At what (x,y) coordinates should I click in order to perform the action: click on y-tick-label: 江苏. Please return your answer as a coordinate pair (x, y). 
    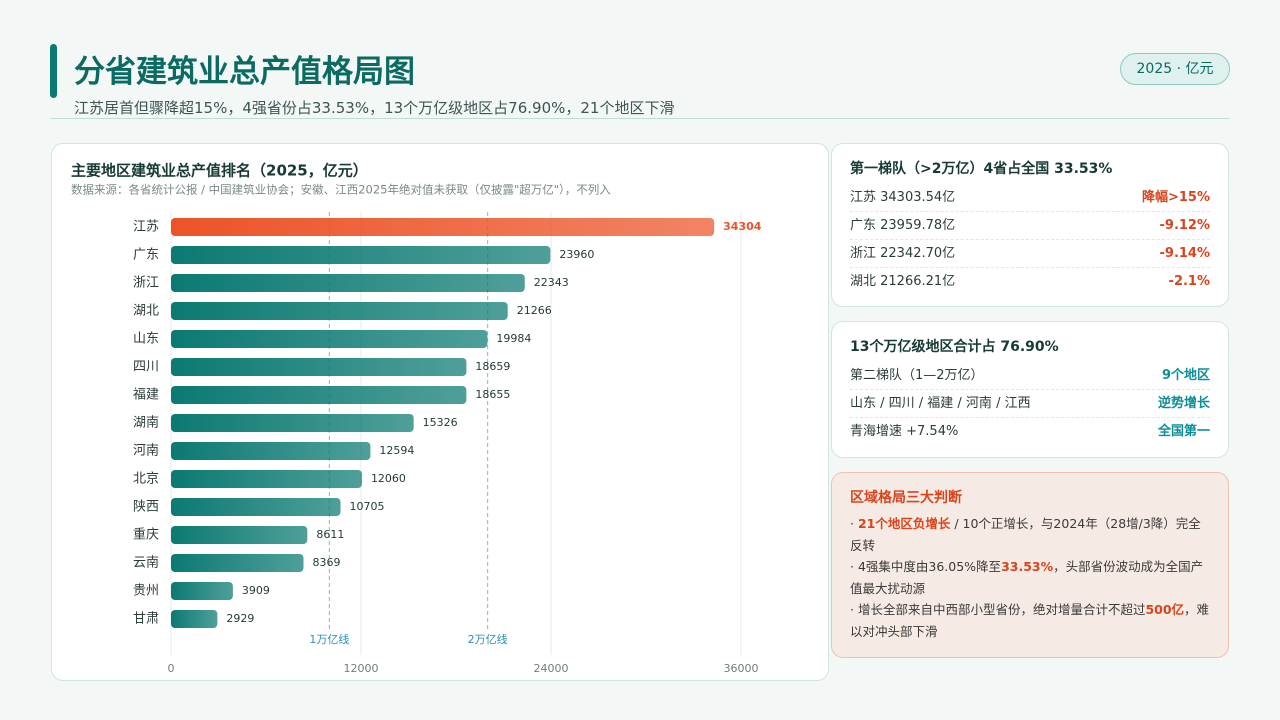
    Looking at the image, I should click on (146, 227).